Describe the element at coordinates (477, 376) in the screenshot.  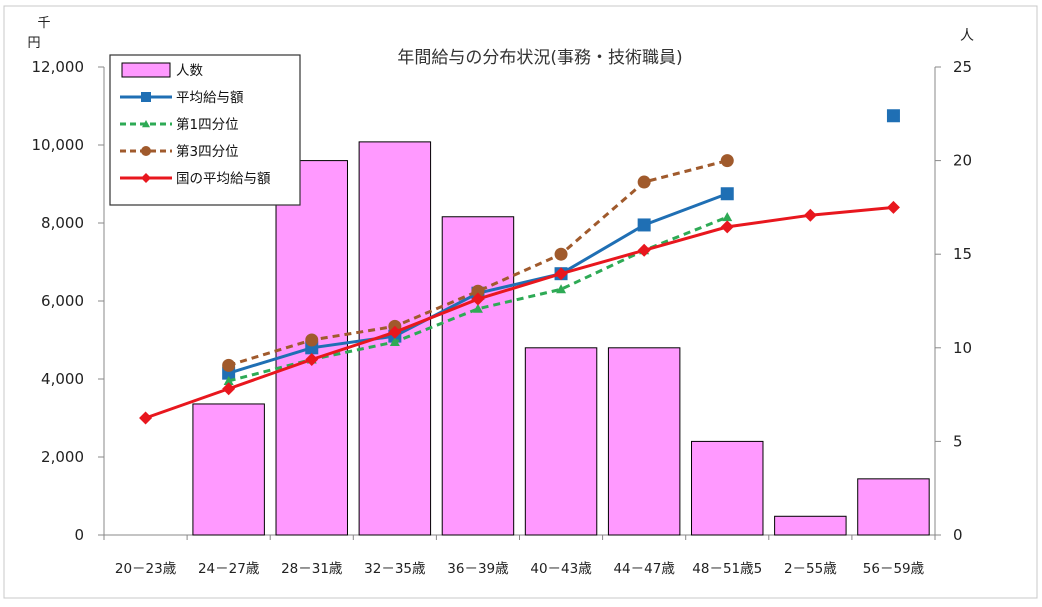
I see `bar-36－39歳` at that location.